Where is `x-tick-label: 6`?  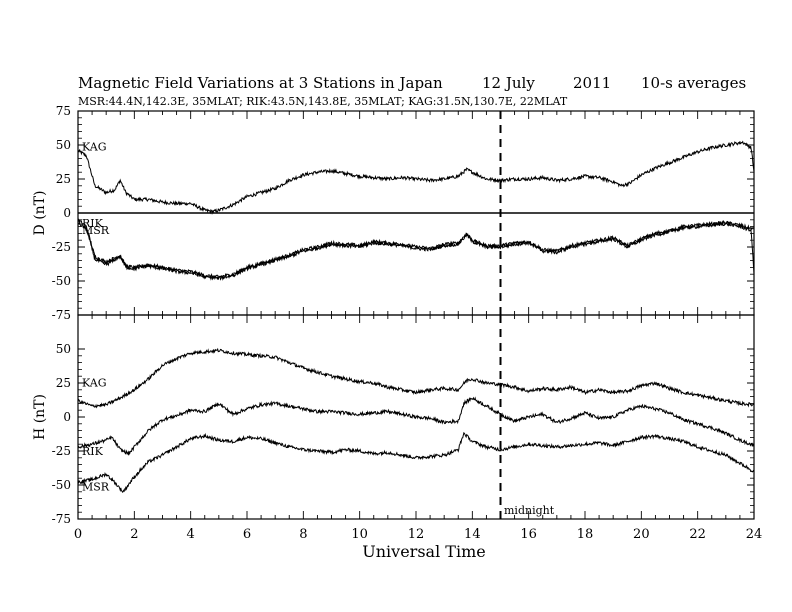
x-tick-label: 6 is located at coordinates (247, 534).